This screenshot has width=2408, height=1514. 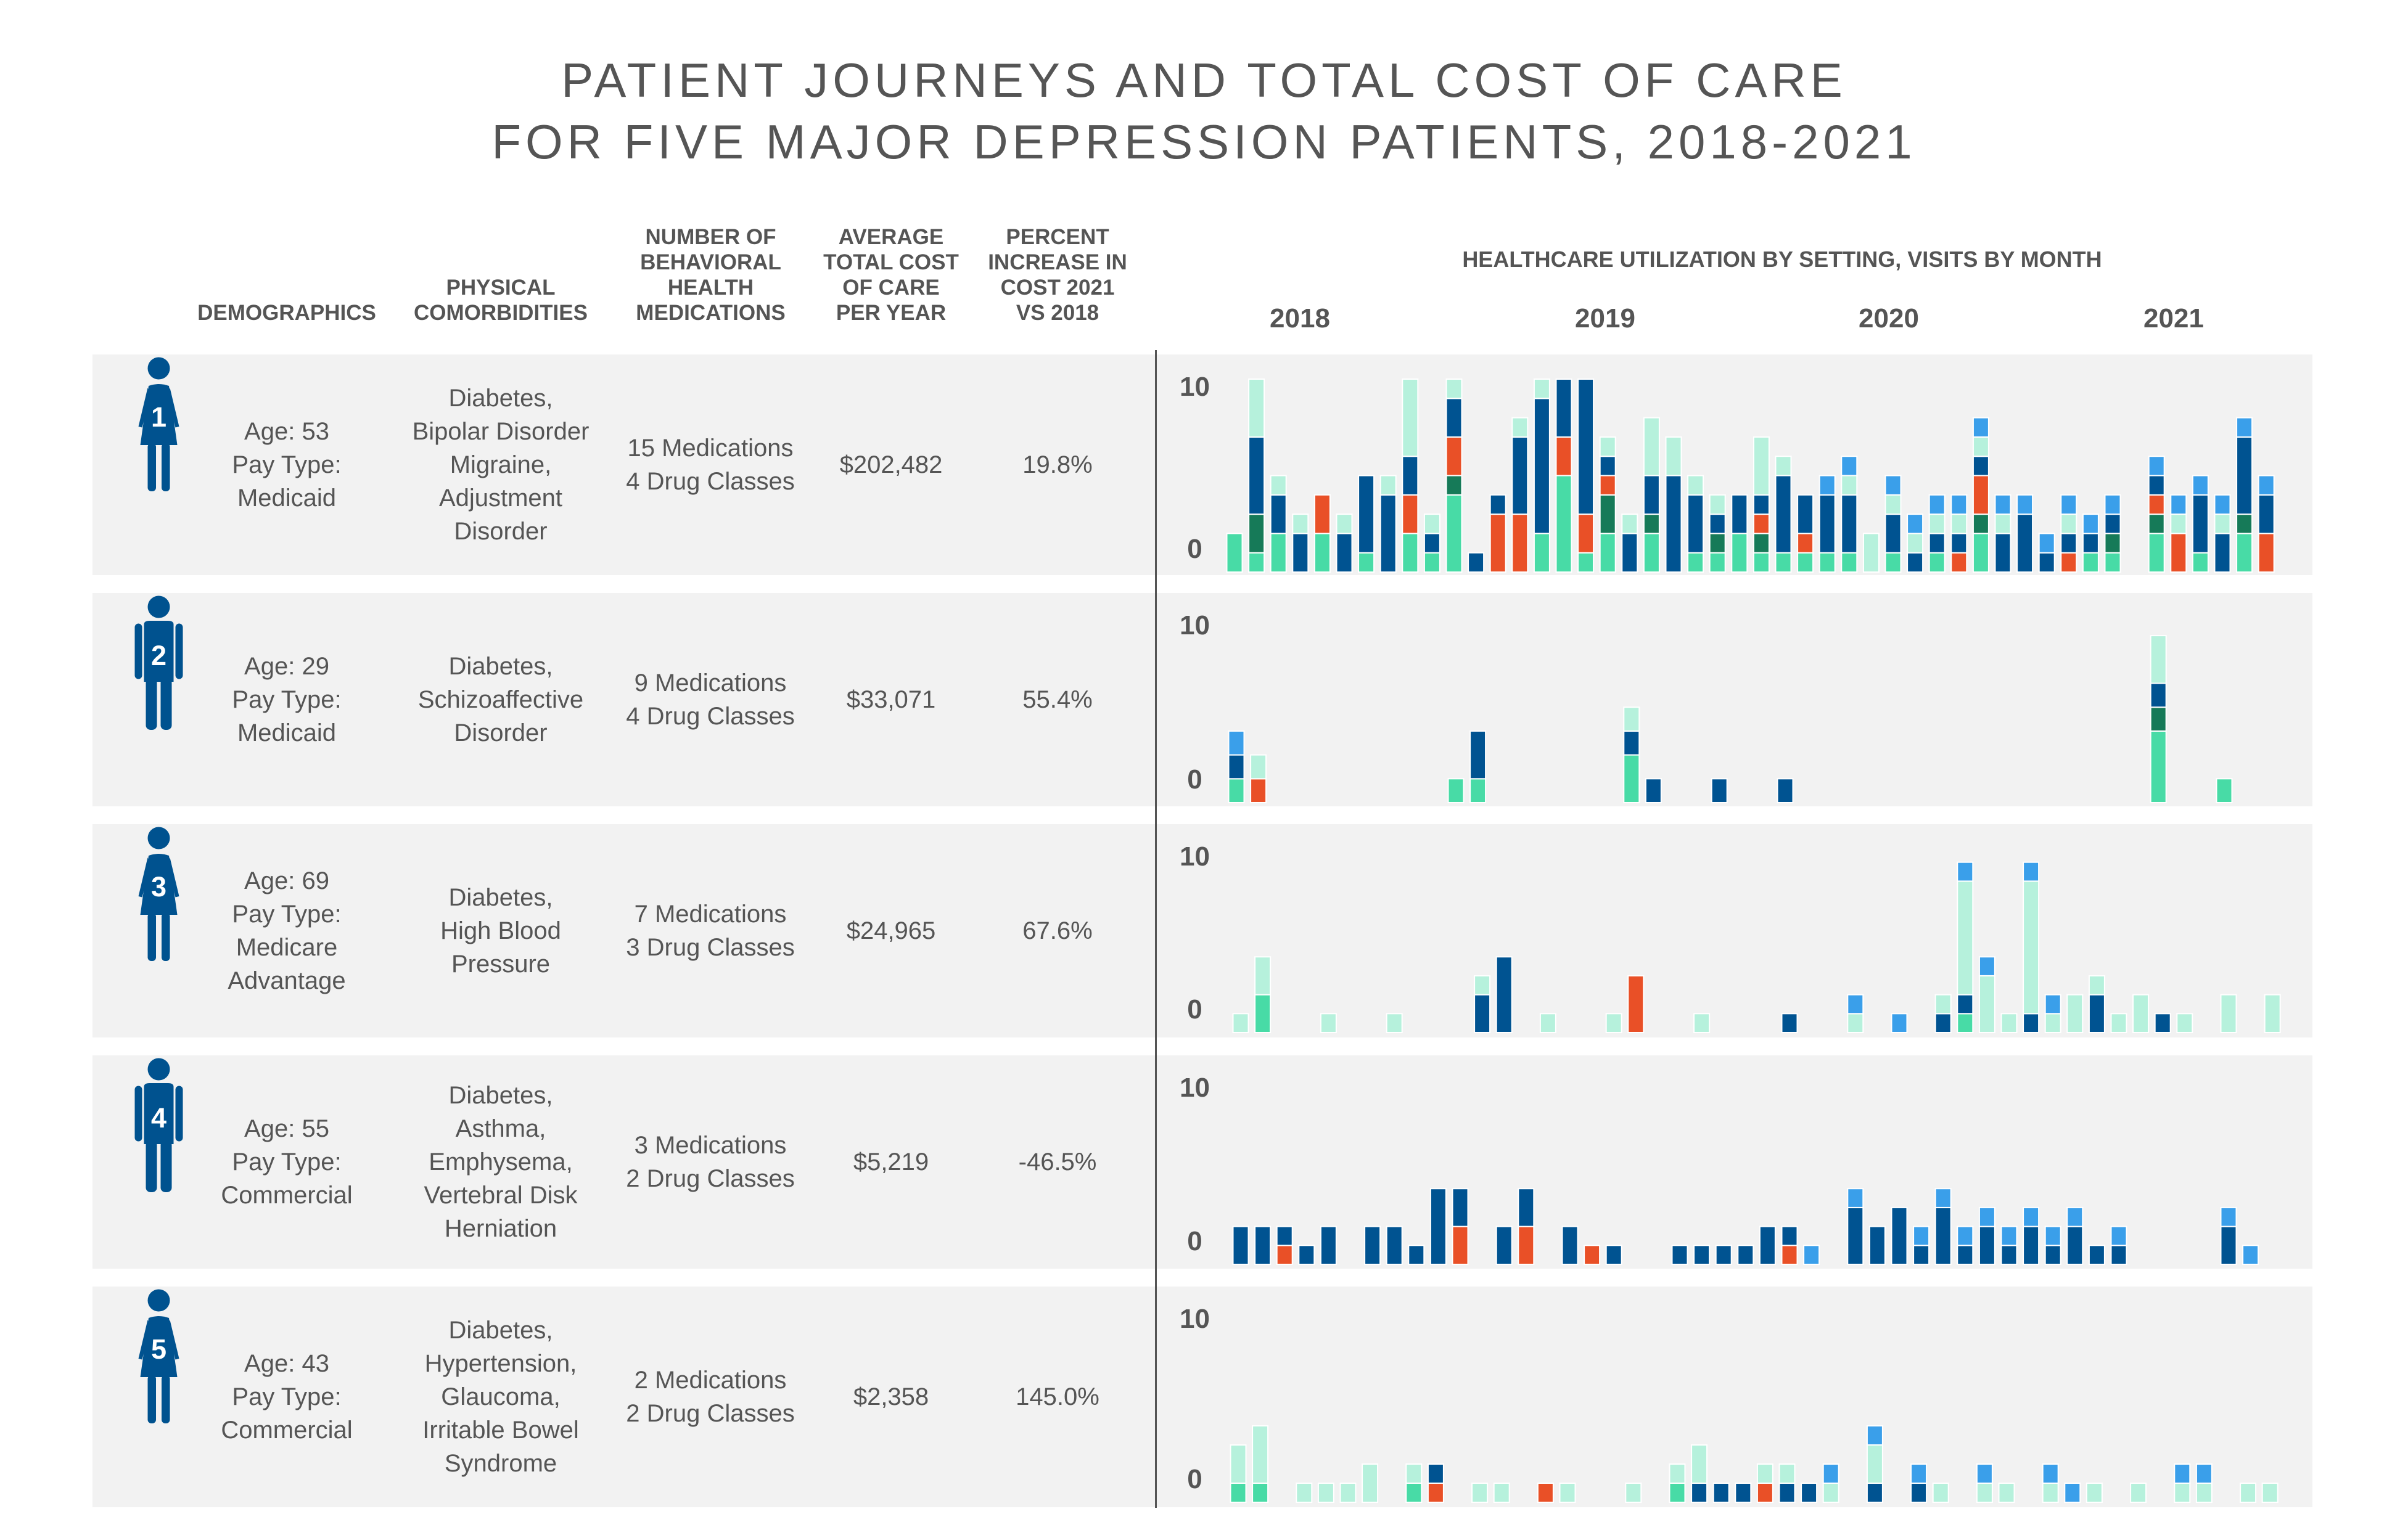 What do you see at coordinates (1755, 1464) in the screenshot?
I see `patient-5-bars` at bounding box center [1755, 1464].